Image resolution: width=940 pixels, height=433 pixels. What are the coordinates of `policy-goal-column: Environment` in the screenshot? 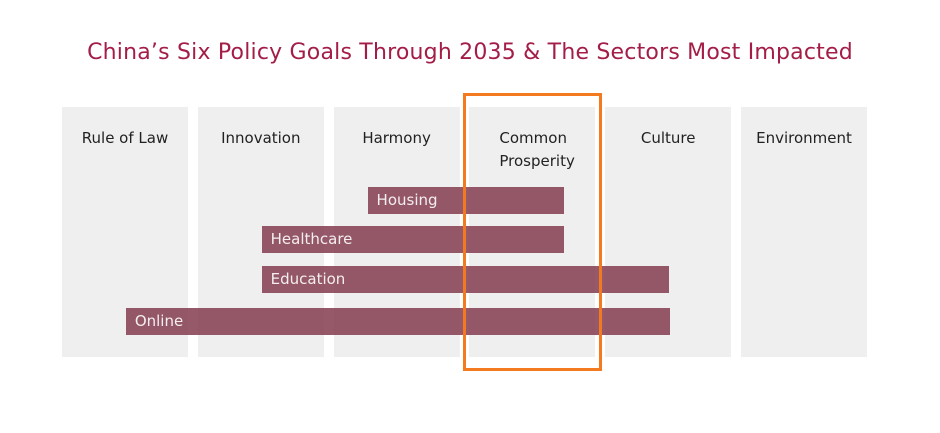 It's located at (804, 232).